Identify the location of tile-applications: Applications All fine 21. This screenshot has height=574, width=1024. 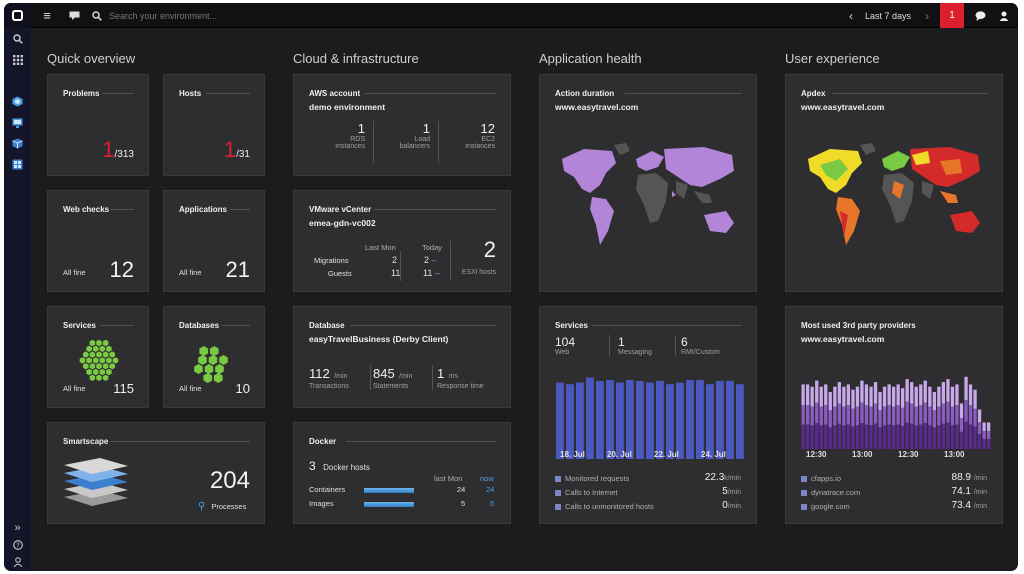
(214, 241).